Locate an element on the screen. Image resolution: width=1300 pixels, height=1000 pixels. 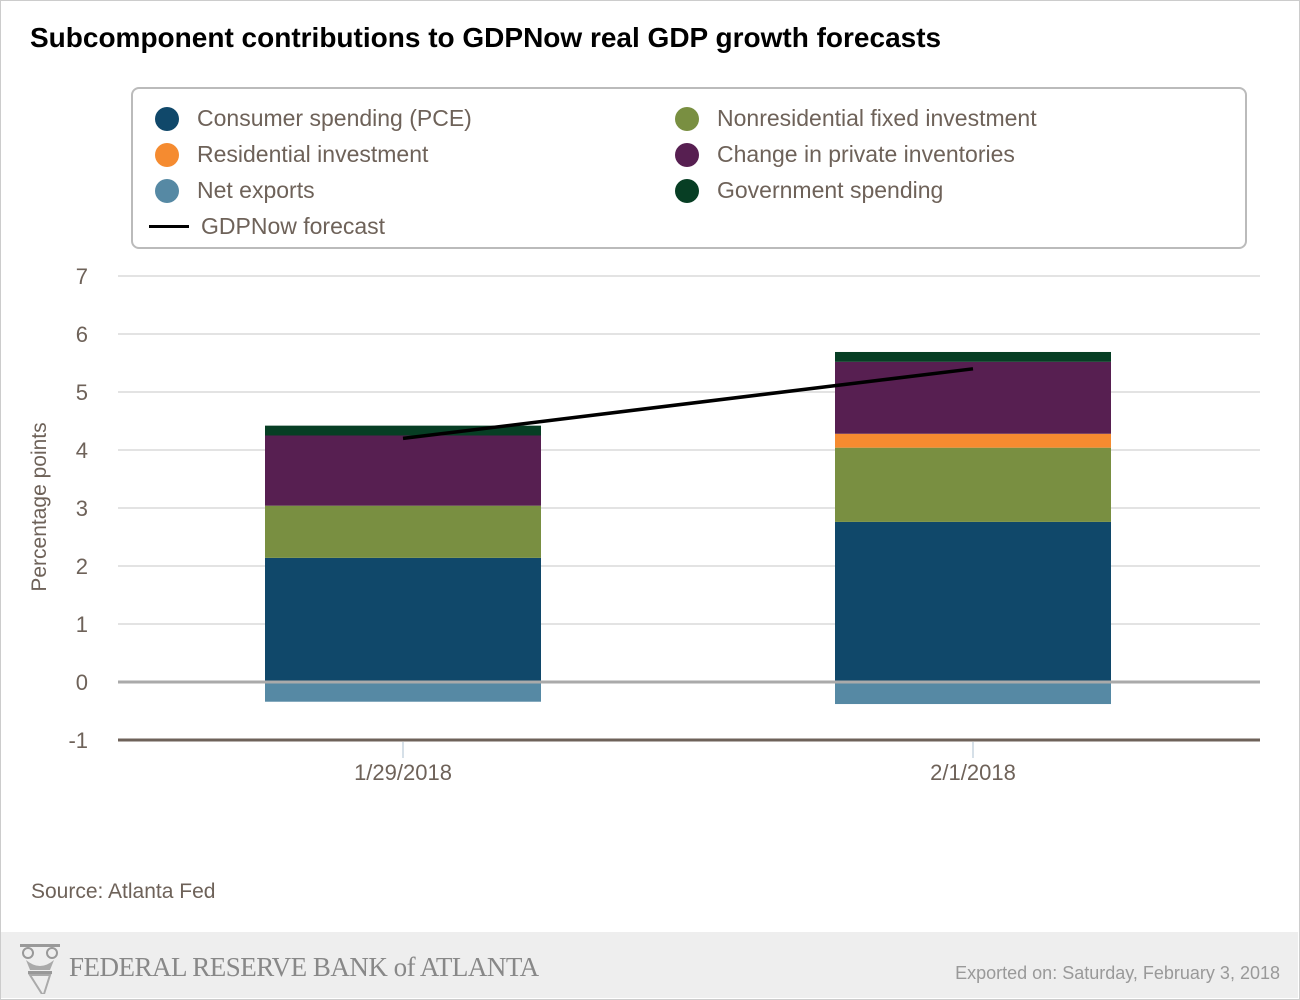
y-tick-label: 1 is located at coordinates (82, 624).